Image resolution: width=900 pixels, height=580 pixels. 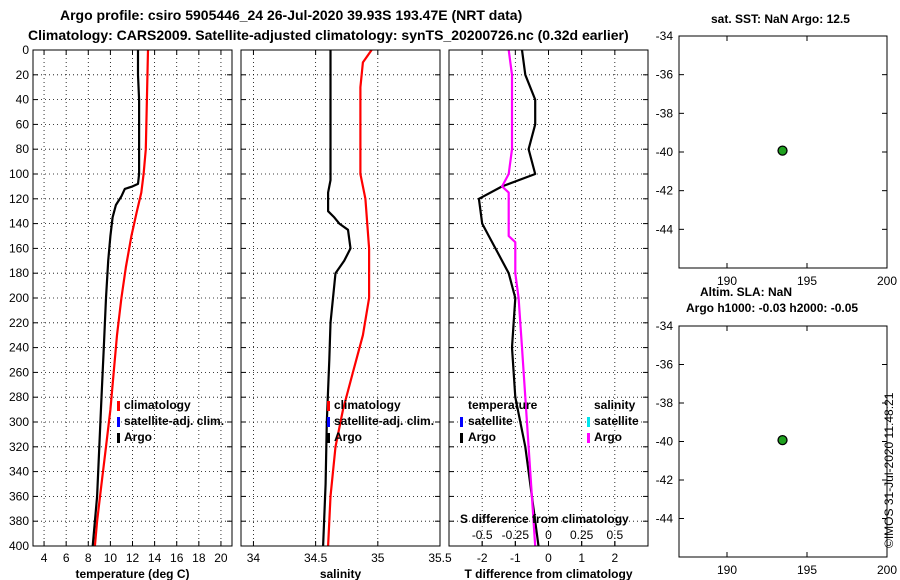 What do you see at coordinates (19, 546) in the screenshot?
I see `y-axis-tick-label: 400` at bounding box center [19, 546].